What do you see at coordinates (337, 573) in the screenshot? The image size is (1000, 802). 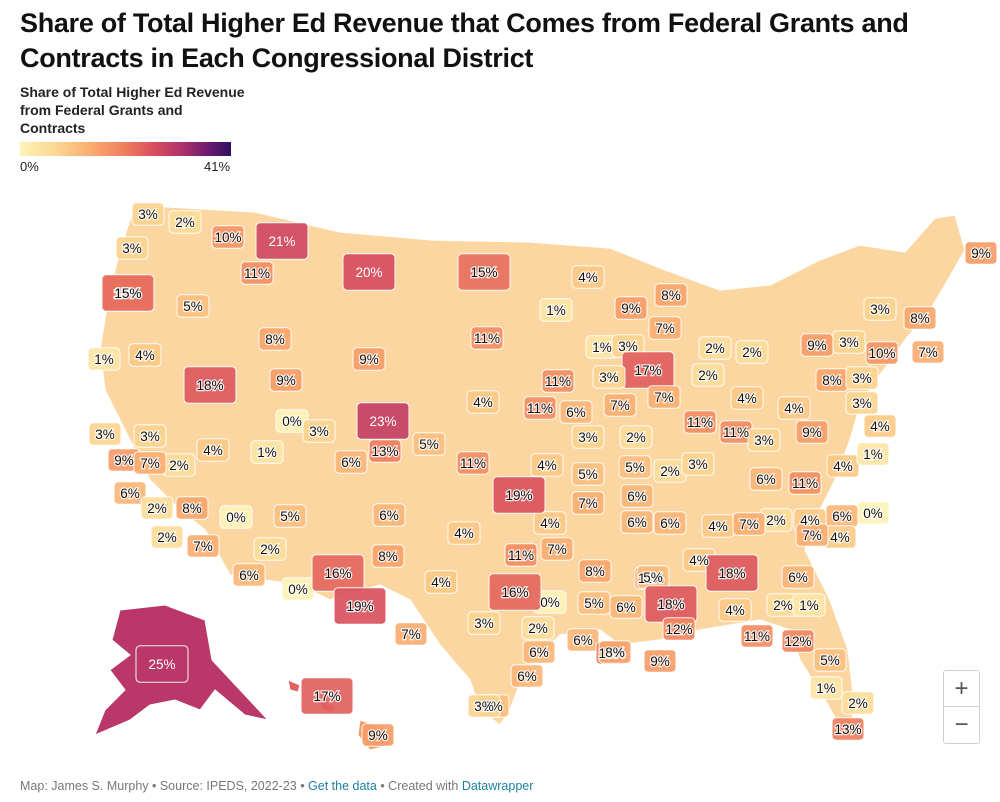 I see `district-value-label: 16%` at bounding box center [337, 573].